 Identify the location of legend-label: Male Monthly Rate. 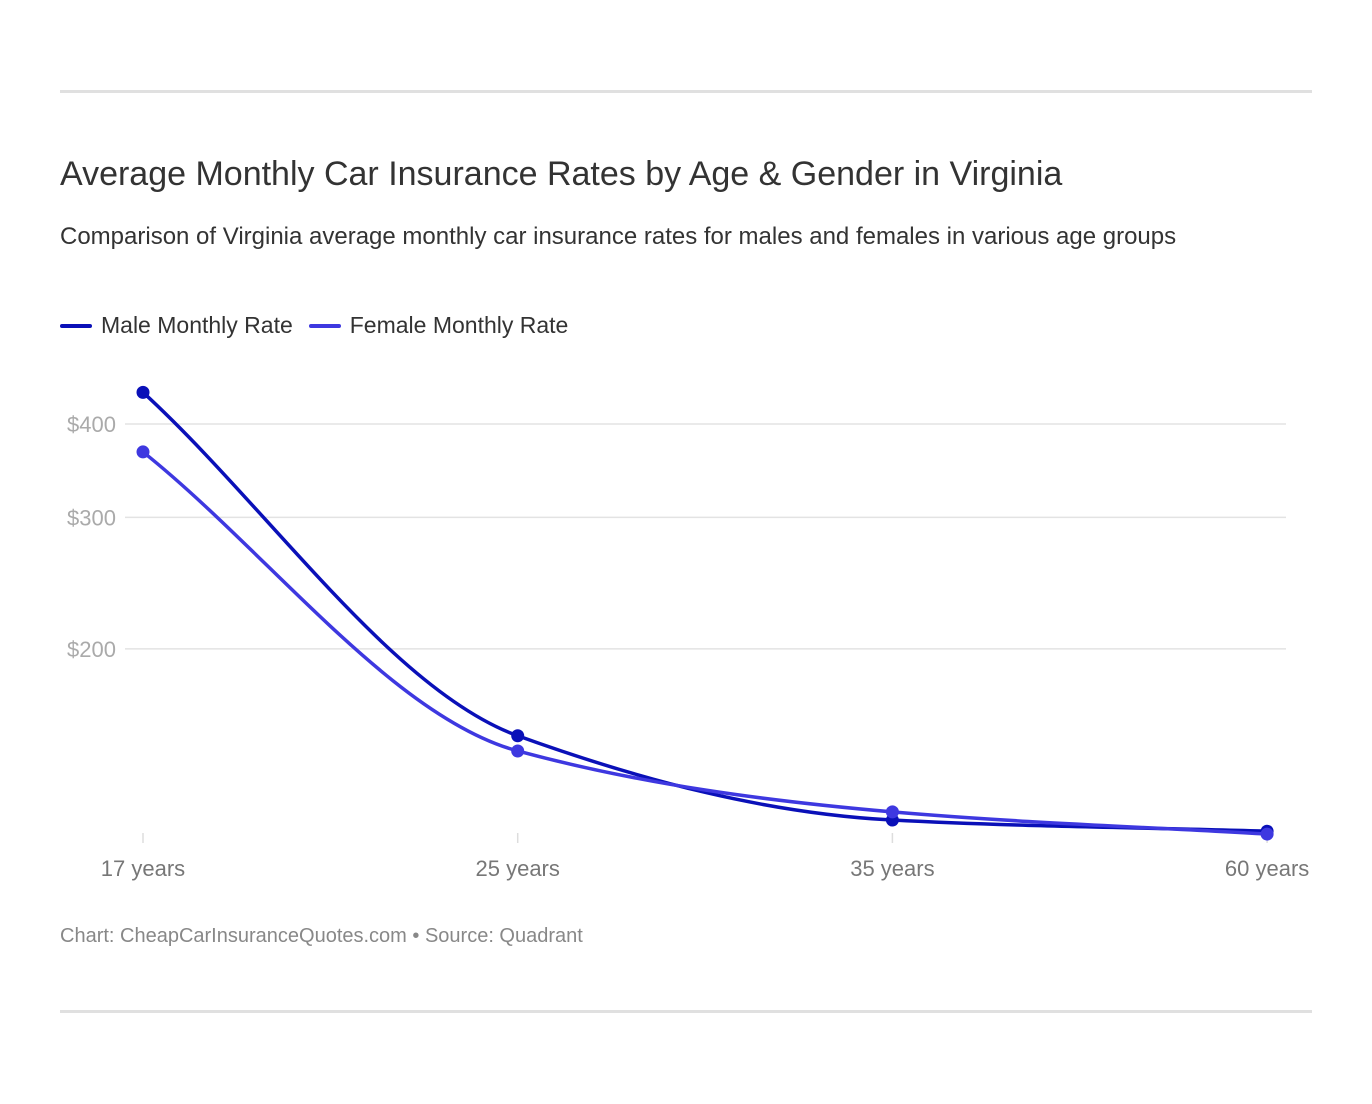
(197, 325).